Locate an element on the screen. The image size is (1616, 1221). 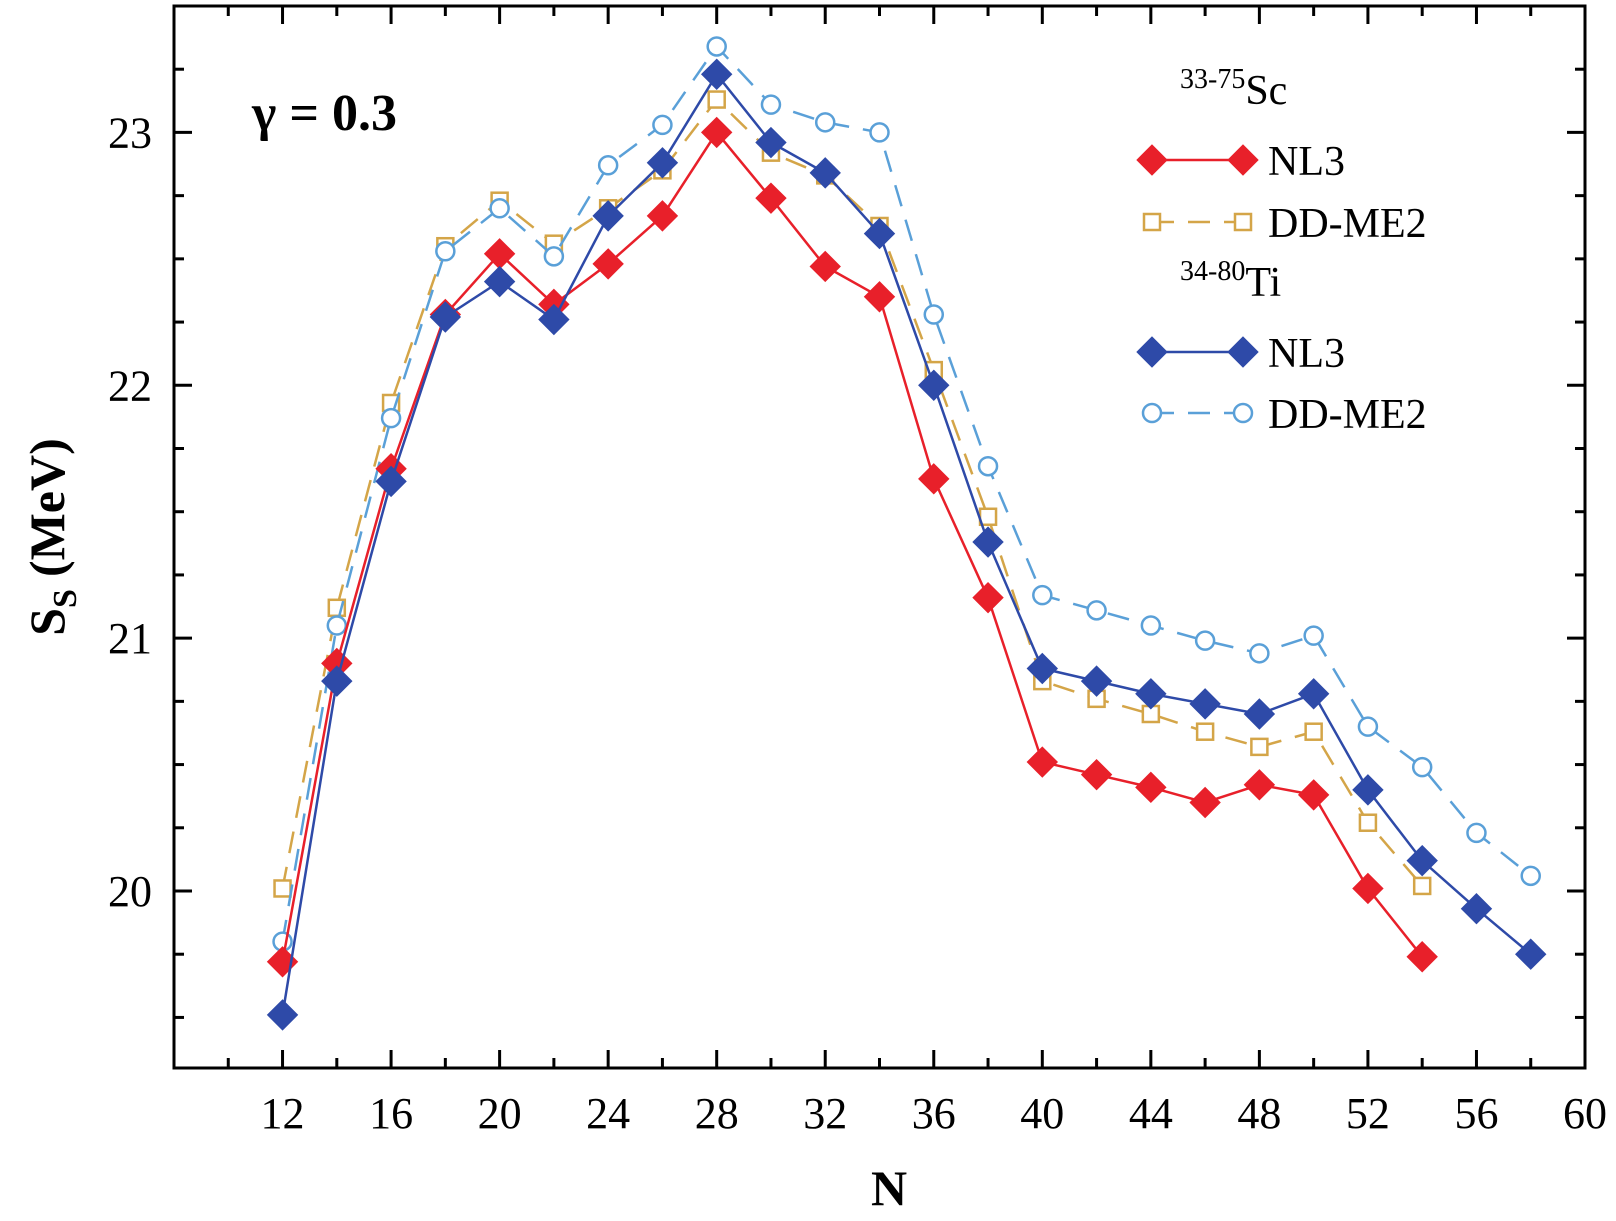
y-axis-title-sub: S is located at coordinates (65, 598).